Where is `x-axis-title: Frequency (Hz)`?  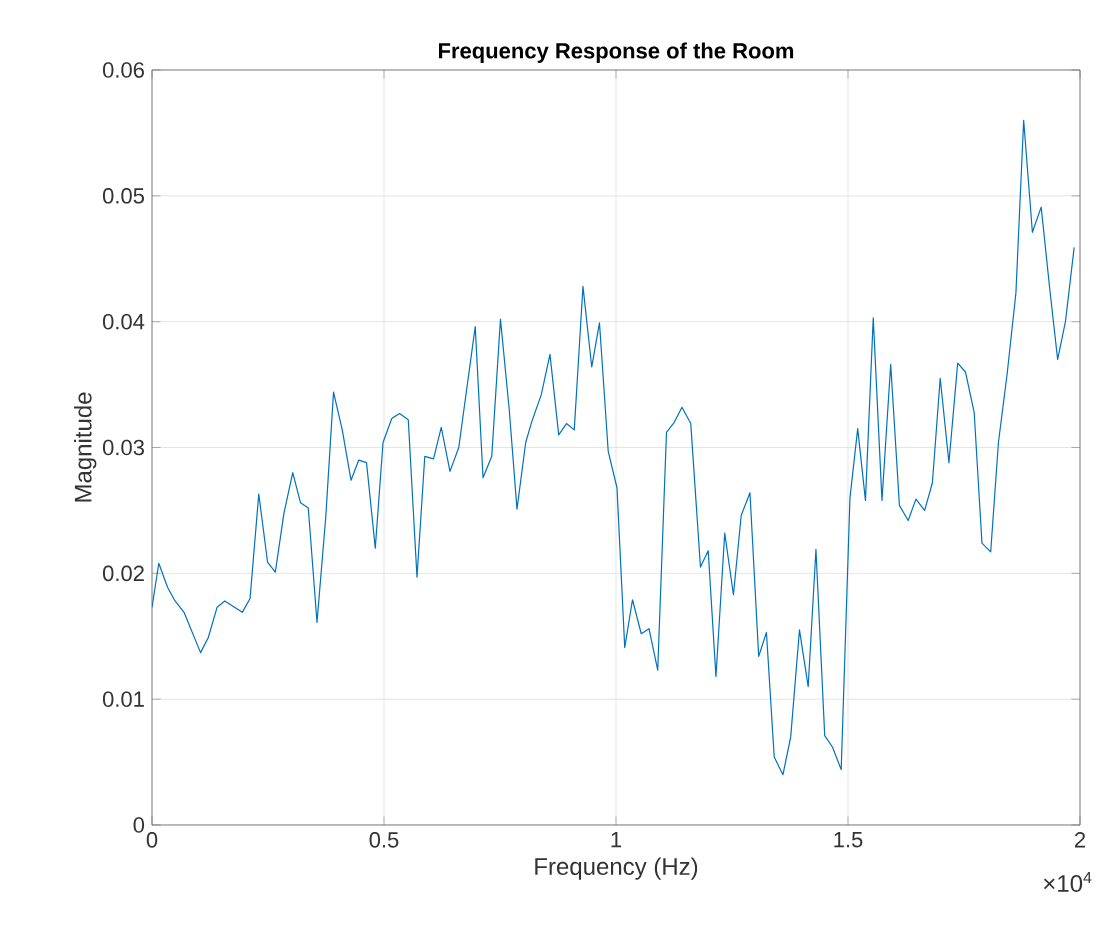 x-axis-title: Frequency (Hz) is located at coordinates (616, 868).